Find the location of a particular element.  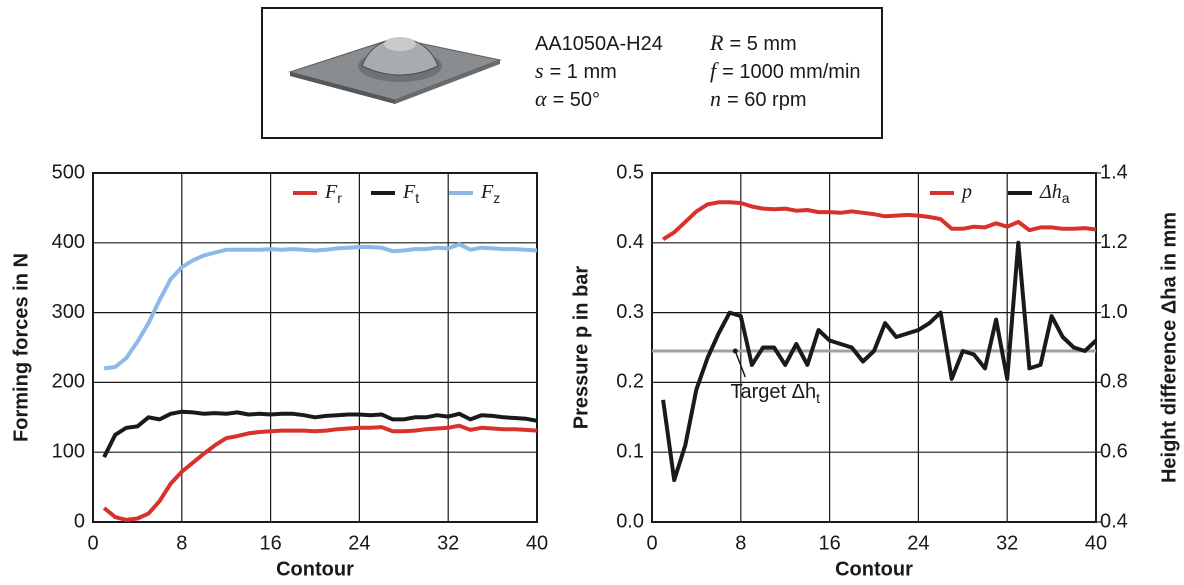

parameter-value: = 50° is located at coordinates (576, 100).